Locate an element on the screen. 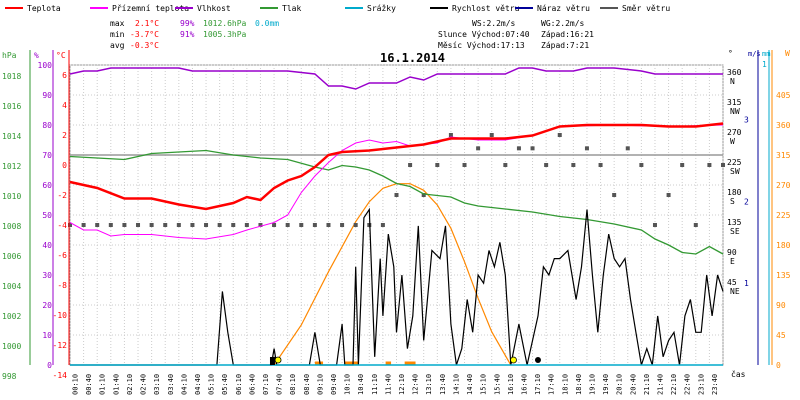  axis-hpa-tick: 1018 is located at coordinates (11, 76).